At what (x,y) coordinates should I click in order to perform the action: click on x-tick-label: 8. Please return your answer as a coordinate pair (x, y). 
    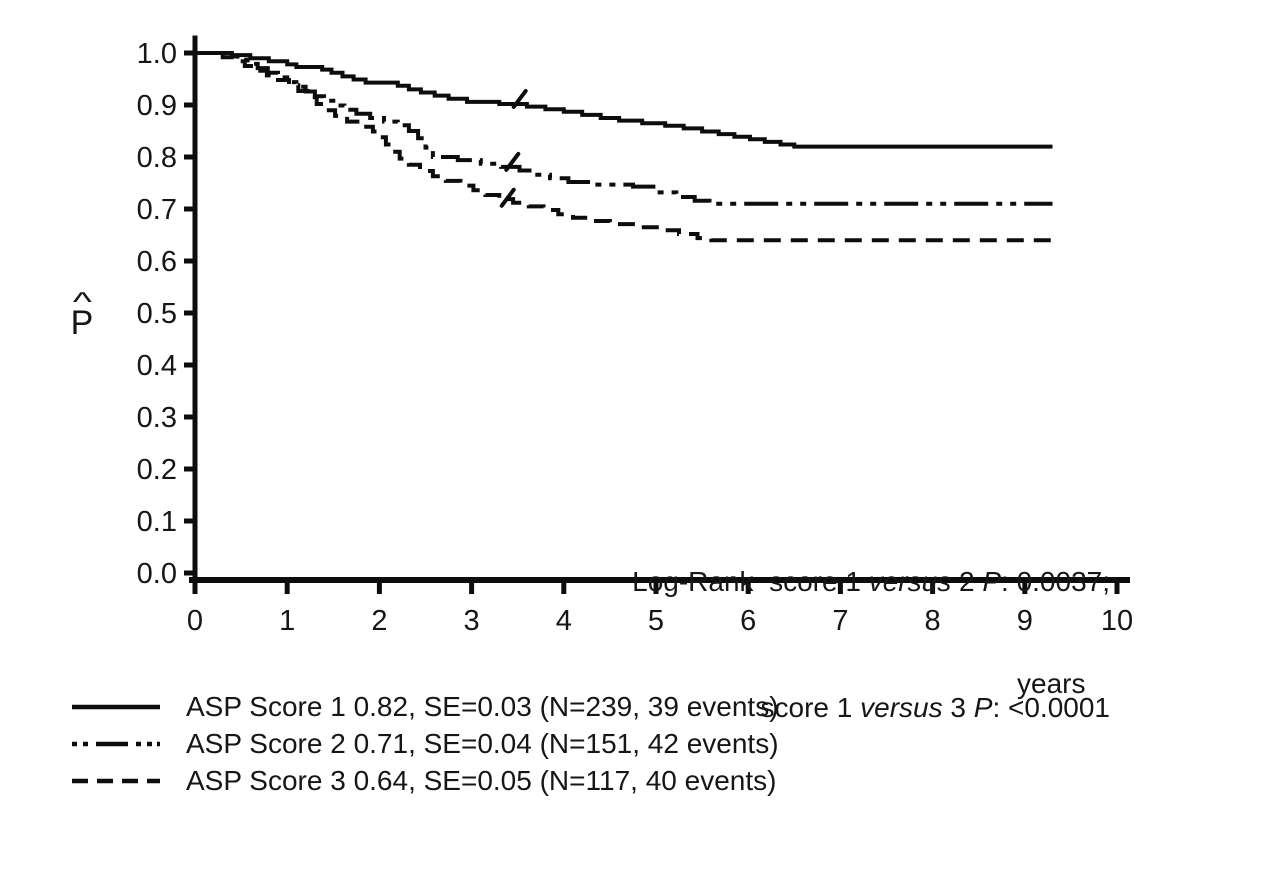
    Looking at the image, I should click on (933, 621).